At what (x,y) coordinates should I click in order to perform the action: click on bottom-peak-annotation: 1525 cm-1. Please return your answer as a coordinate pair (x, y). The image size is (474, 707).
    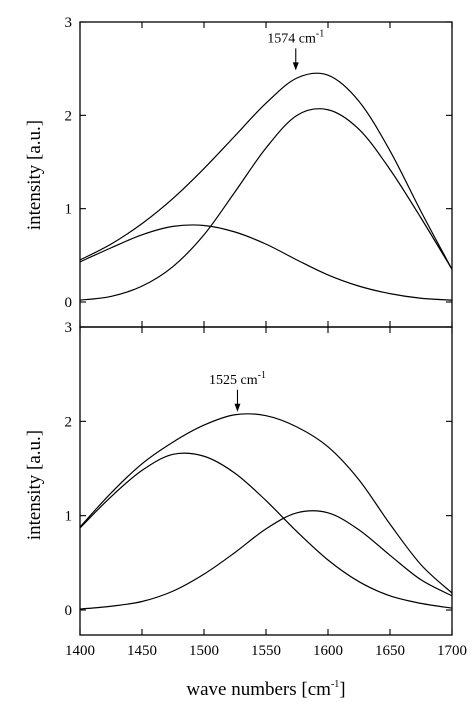
    Looking at the image, I should click on (237, 391).